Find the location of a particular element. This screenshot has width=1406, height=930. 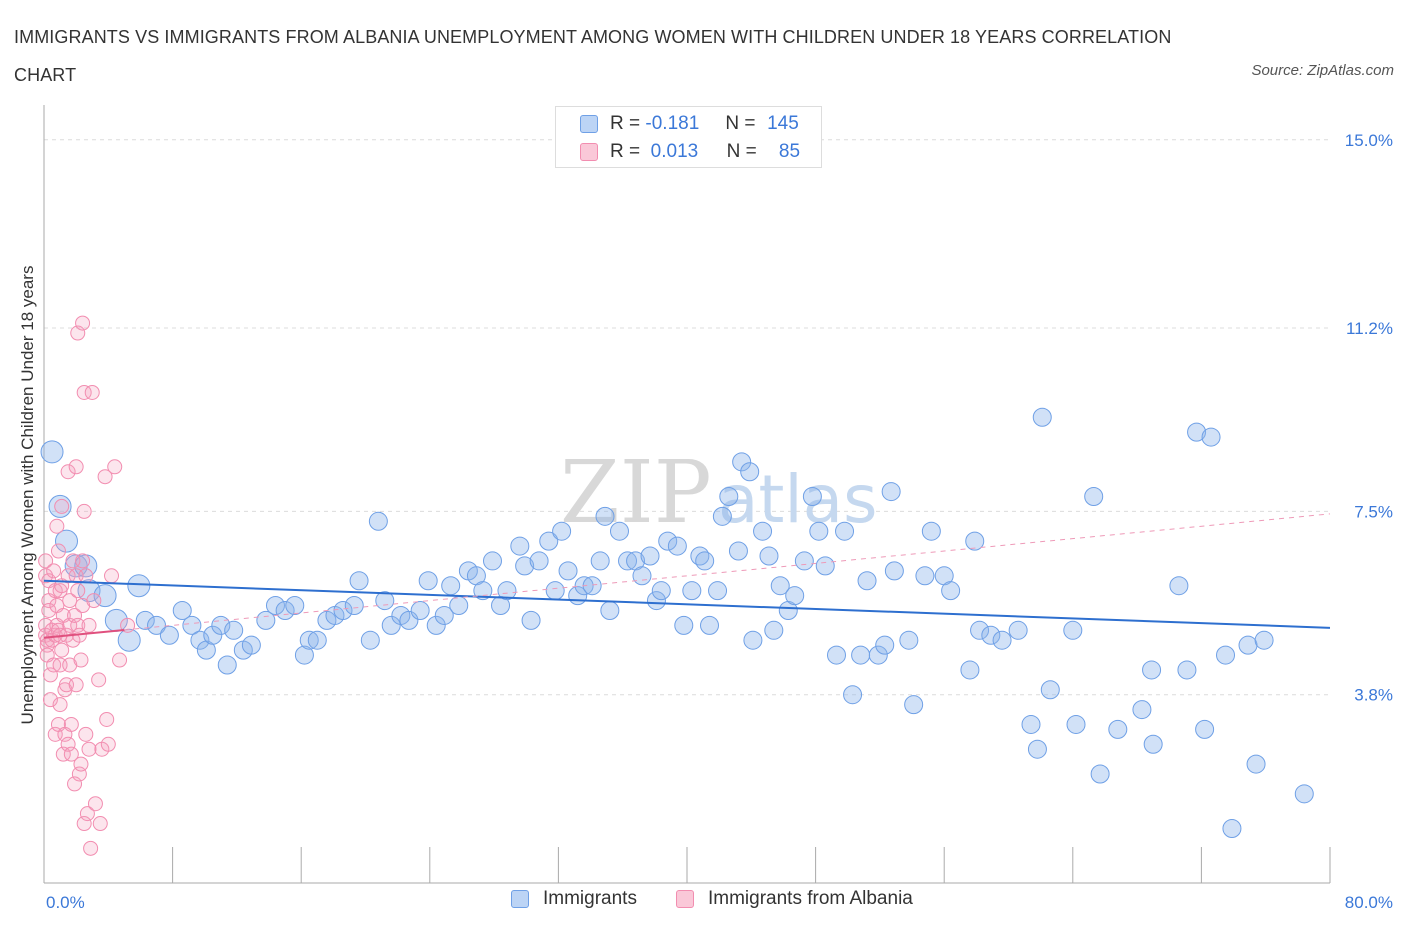

watermark-zip: ZIP is located at coordinates (636, 493).